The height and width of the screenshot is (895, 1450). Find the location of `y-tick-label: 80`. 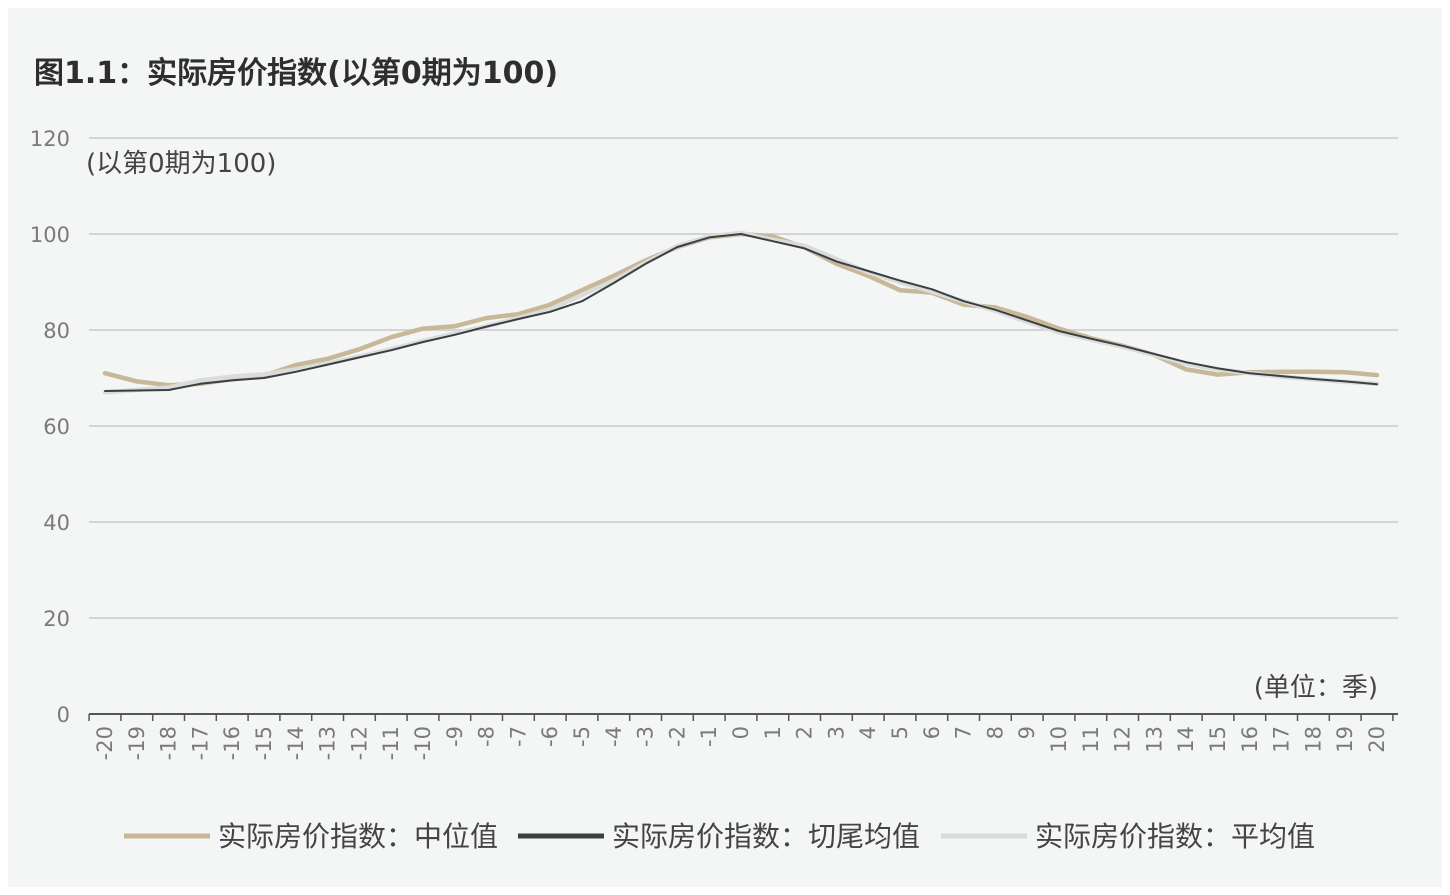

y-tick-label: 80 is located at coordinates (56, 331).